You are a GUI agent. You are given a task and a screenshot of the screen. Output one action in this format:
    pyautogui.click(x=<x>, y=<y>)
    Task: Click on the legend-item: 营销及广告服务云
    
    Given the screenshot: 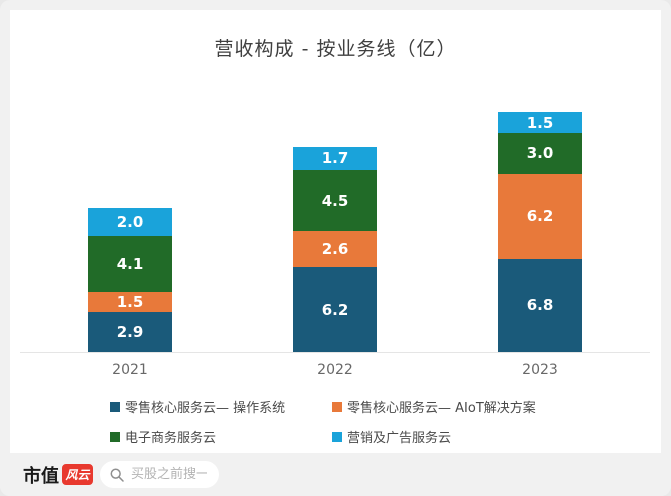 What is the action you would take?
    pyautogui.click(x=434, y=436)
    